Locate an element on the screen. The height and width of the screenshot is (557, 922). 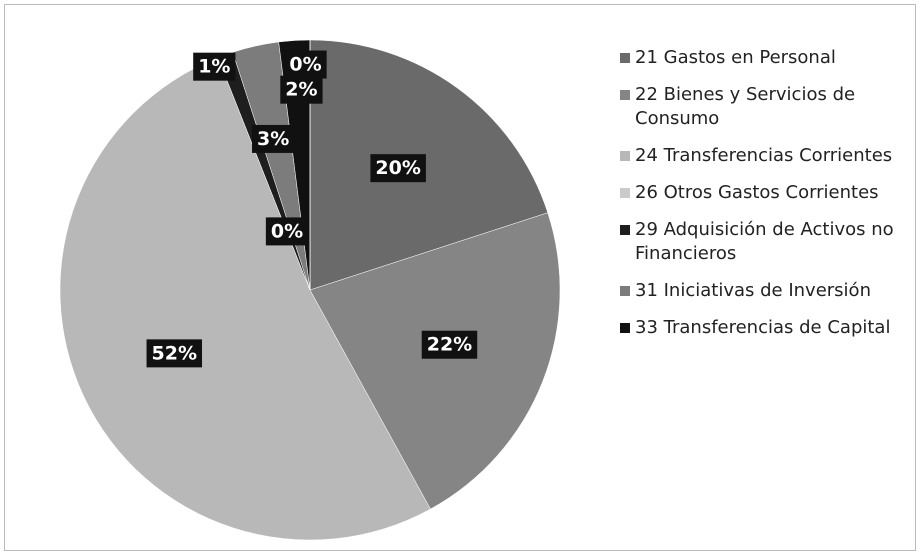
legend-item: 21 Gastos en Personal is located at coordinates (765, 58).